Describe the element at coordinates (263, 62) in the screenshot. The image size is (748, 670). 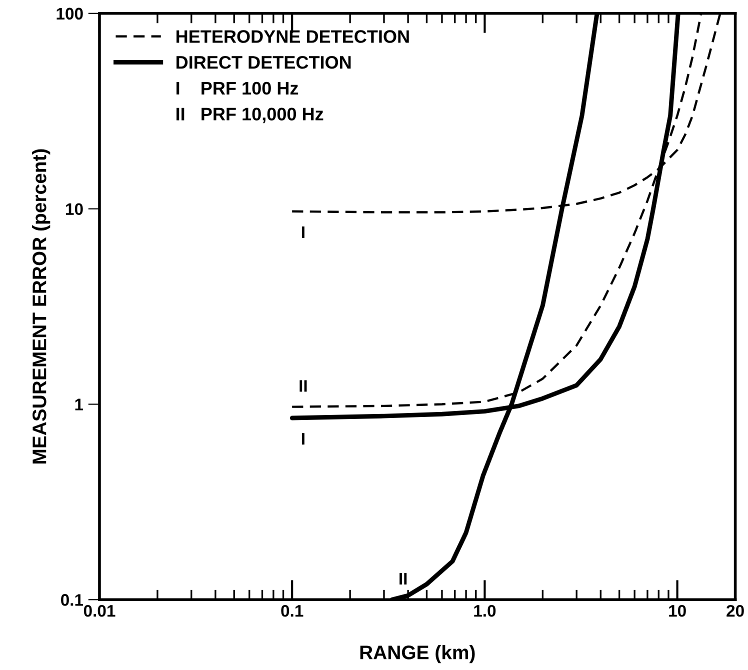
I see `legend-label: DIRECT DETECTION` at that location.